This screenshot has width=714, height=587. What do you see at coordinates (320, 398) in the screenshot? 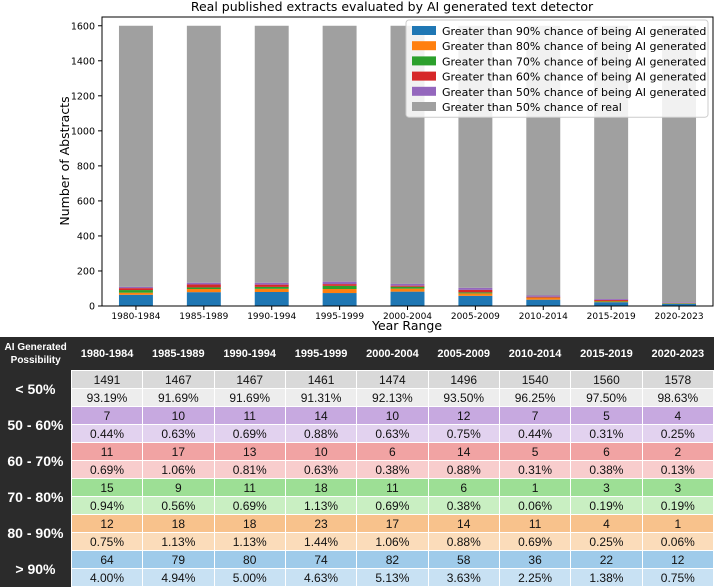
I see `percent-cell: 91.31%` at bounding box center [320, 398].